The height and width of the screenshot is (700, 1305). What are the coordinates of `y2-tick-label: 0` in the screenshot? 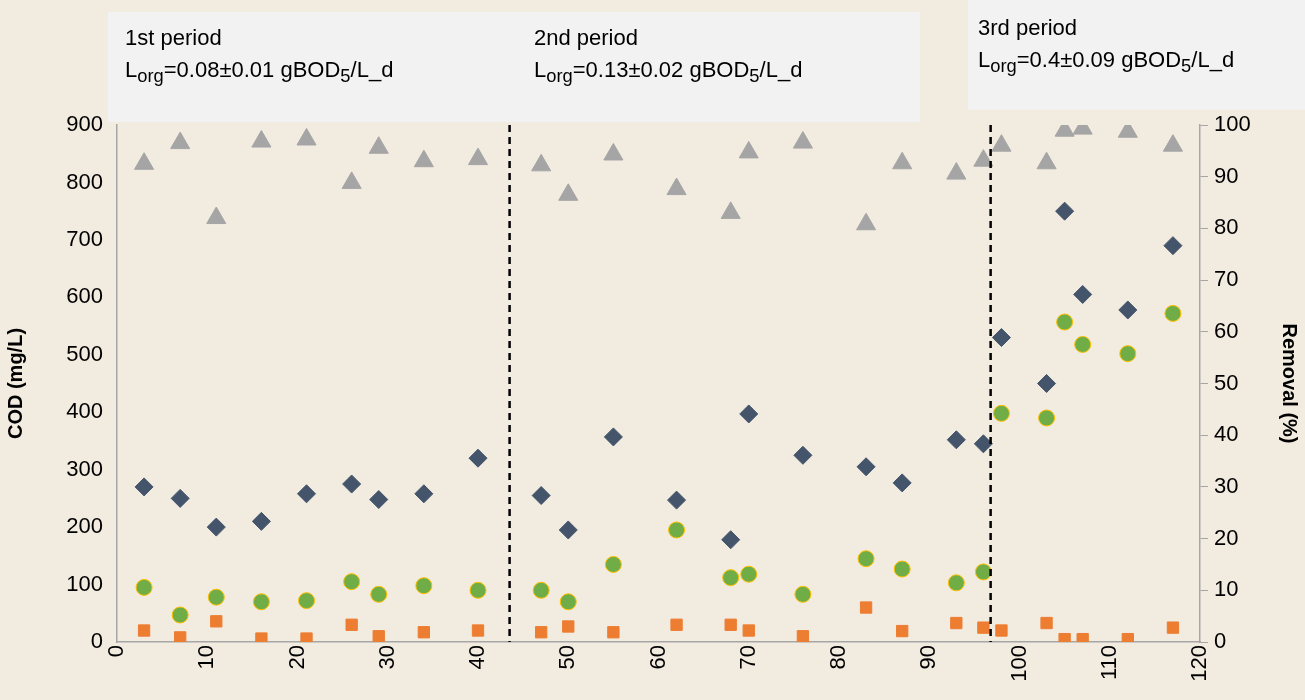 It's located at (1220, 641).